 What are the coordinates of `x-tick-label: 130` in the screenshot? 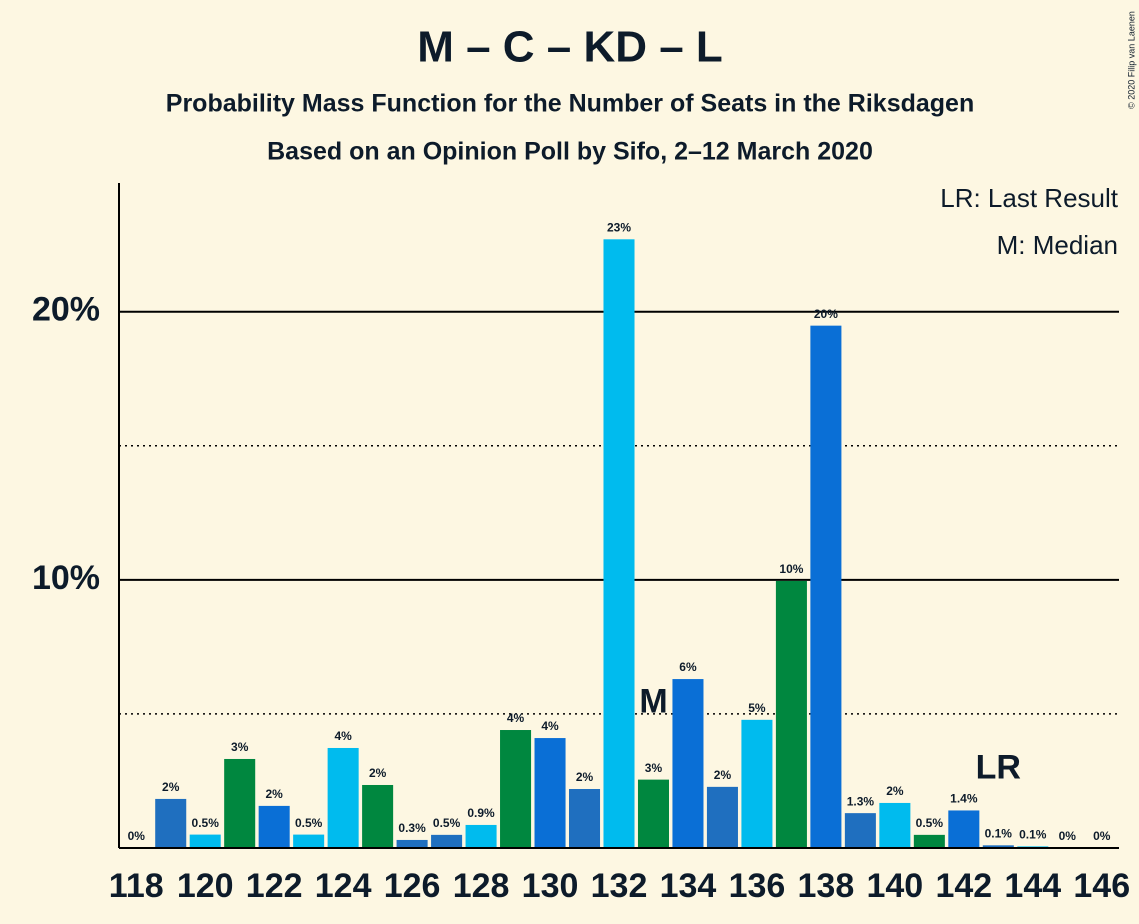 It's located at (550, 886).